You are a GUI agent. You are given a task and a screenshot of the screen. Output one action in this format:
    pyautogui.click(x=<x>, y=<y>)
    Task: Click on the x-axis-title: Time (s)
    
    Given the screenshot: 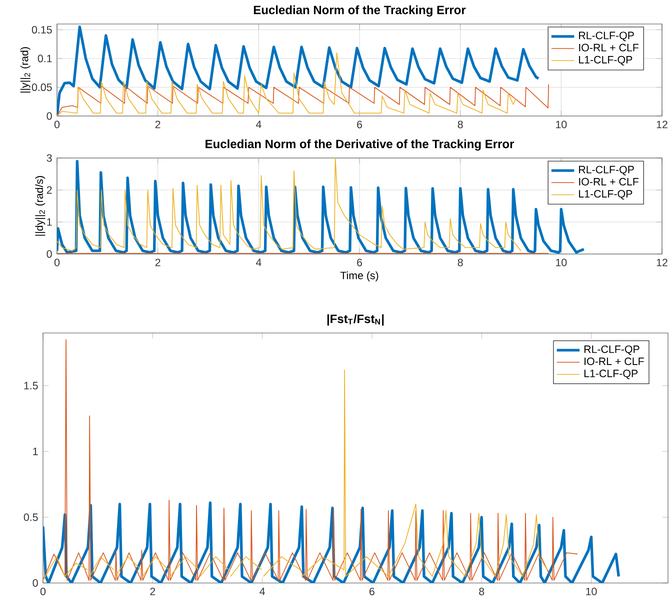 What is the action you would take?
    pyautogui.click(x=359, y=276)
    